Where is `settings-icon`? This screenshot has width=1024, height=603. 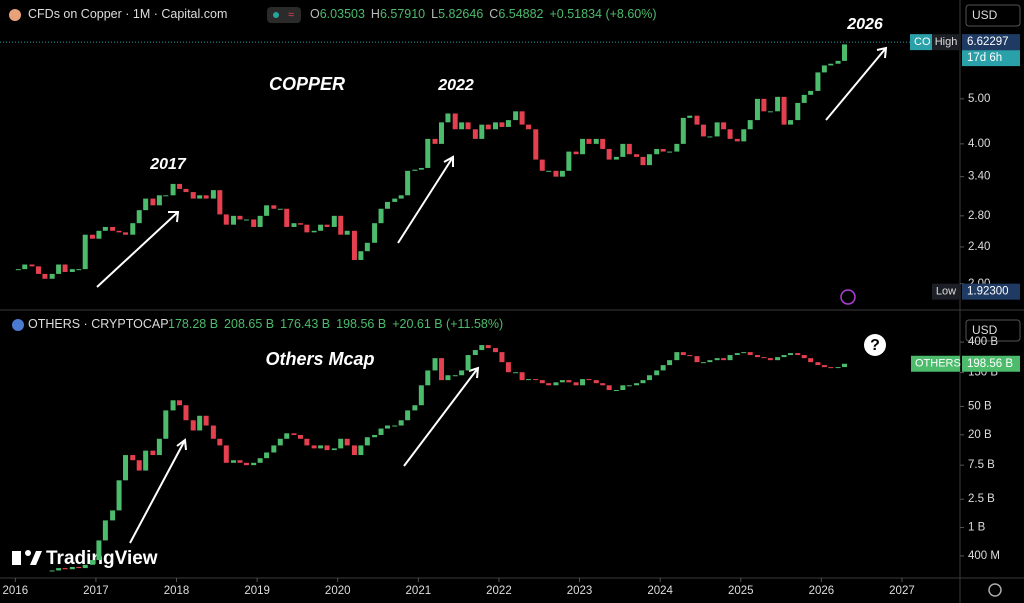 settings-icon is located at coordinates (995, 590).